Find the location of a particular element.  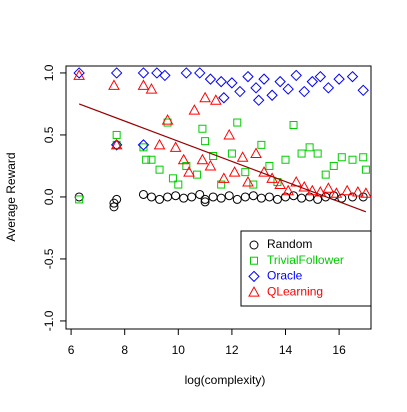

x-tick-label: 10 is located at coordinates (179, 350).